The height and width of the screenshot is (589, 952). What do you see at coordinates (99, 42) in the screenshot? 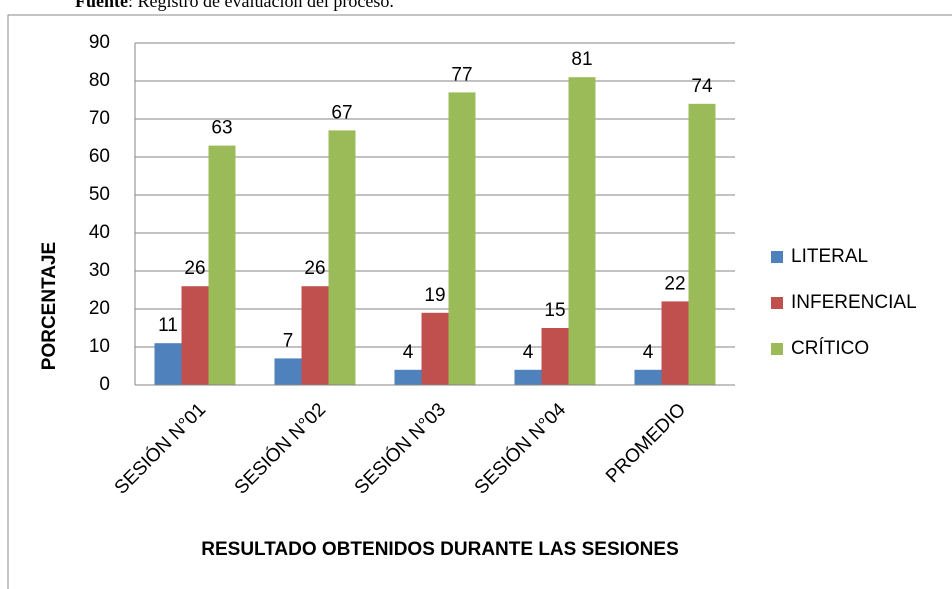
I see `y-tick-label: 90` at bounding box center [99, 42].